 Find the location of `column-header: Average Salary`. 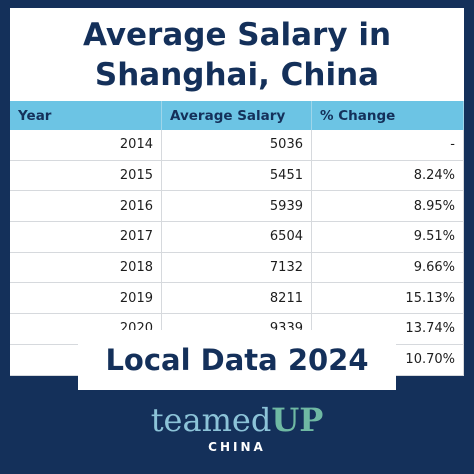

column-header: Average Salary is located at coordinates (237, 115).